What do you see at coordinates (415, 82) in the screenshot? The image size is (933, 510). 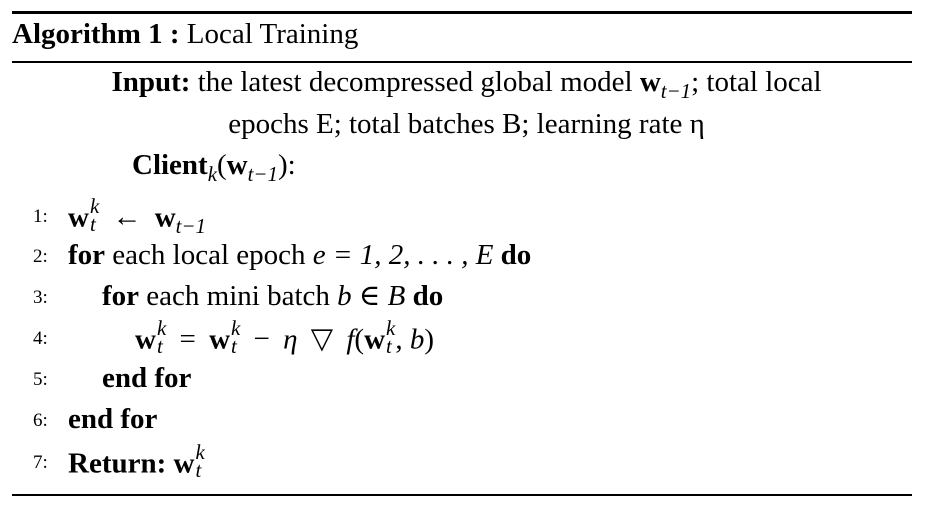 I see `input-text-a: the latest decompressed global model` at bounding box center [415, 82].